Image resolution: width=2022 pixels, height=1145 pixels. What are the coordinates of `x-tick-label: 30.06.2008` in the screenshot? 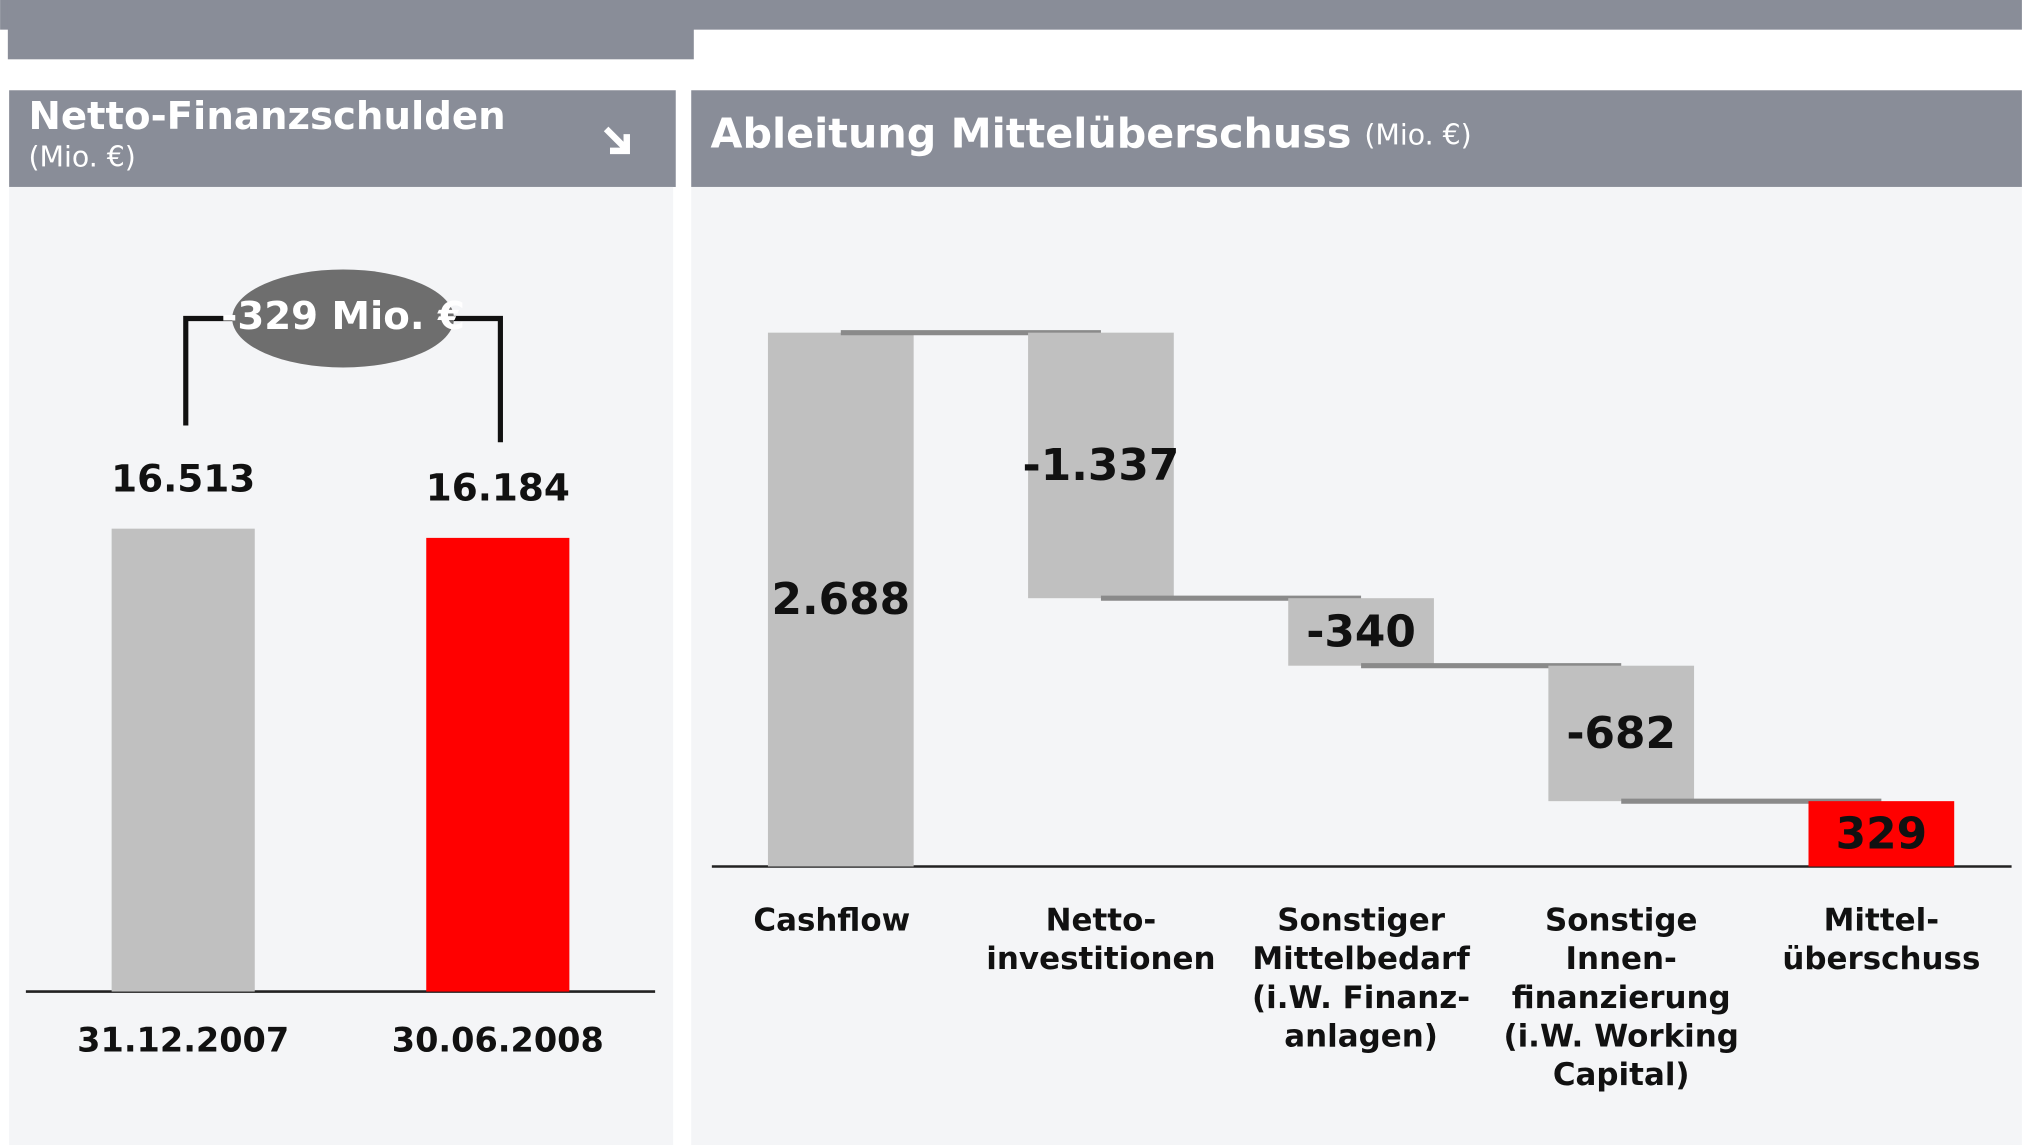 It's located at (498, 1039).